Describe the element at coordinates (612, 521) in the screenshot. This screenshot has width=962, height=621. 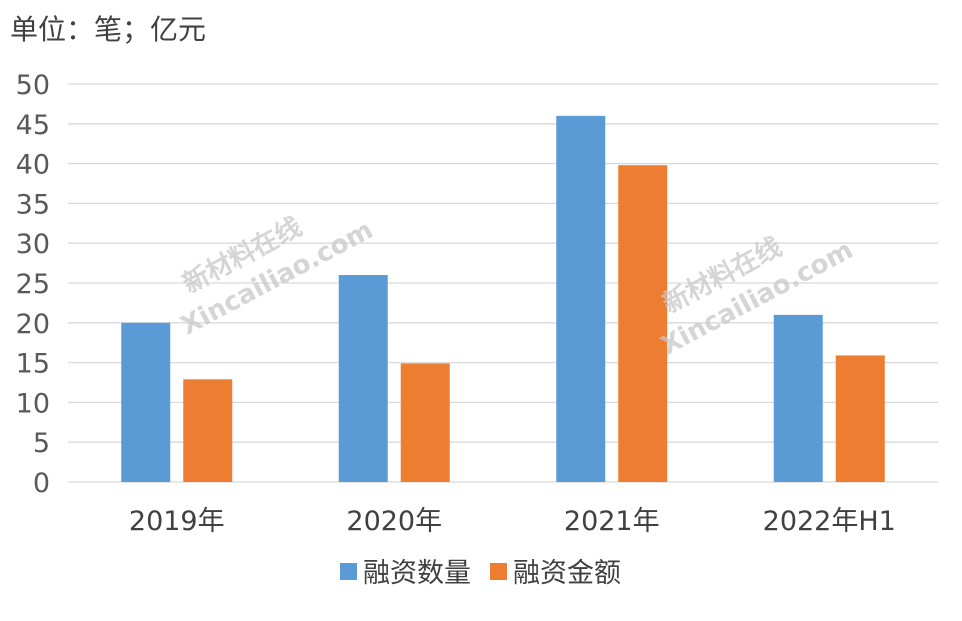
I see `x-category-label: 2021年` at that location.